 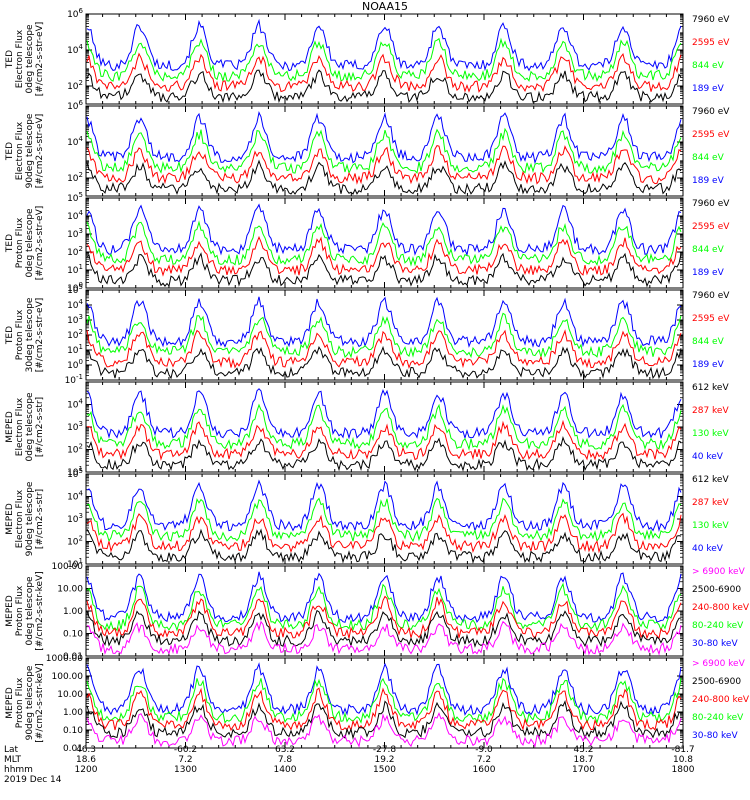 I want to click on x-lat-label: -81.7, so click(x=682, y=750).